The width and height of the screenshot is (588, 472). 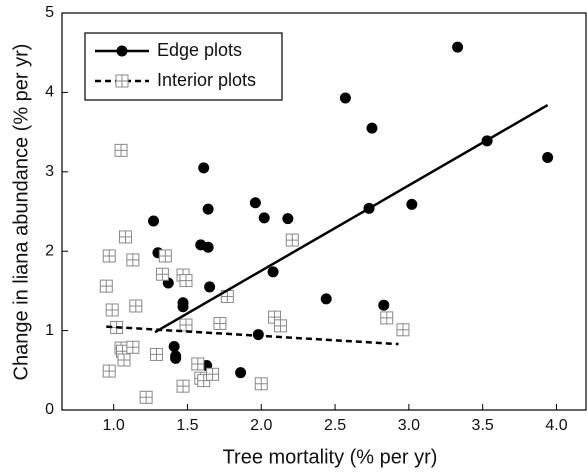 What do you see at coordinates (261, 425) in the screenshot?
I see `x-tick-label: 2.0` at bounding box center [261, 425].